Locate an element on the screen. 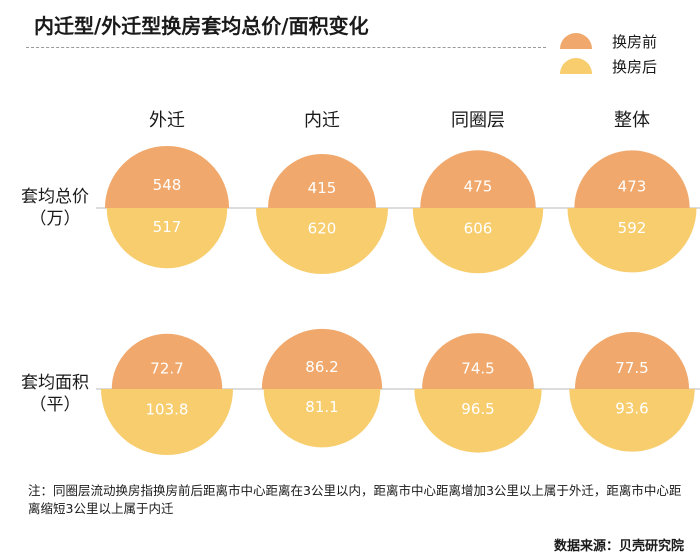 The width and height of the screenshot is (700, 560). value-label-after-price-inward: 620 is located at coordinates (322, 229).